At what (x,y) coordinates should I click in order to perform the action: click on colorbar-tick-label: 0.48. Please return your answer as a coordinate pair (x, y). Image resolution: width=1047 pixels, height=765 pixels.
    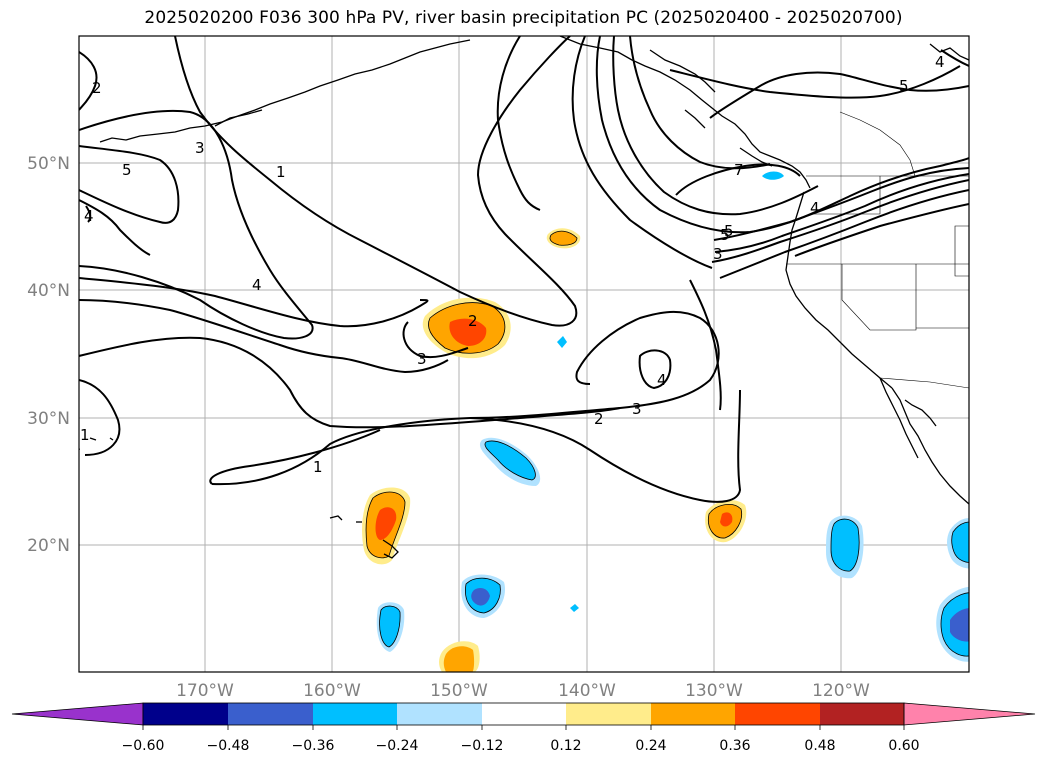
    Looking at the image, I should click on (819, 746).